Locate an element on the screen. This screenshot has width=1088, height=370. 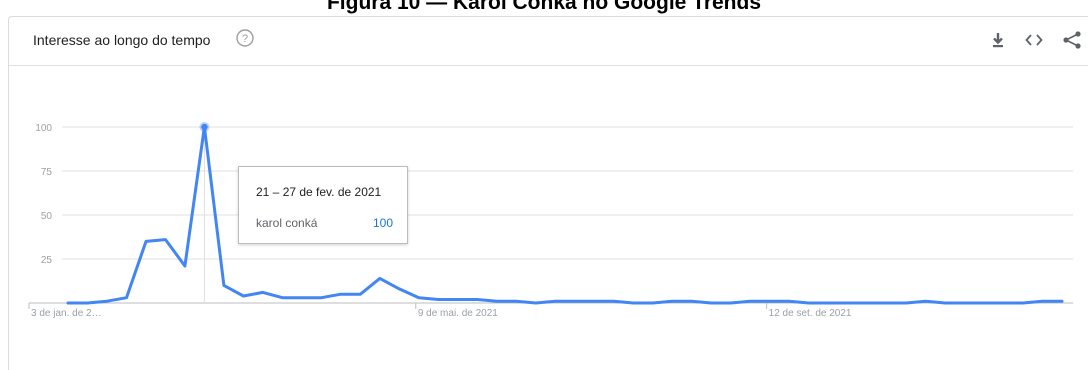
x-tick-label: 9 de mai. de 2021 is located at coordinates (458, 313).